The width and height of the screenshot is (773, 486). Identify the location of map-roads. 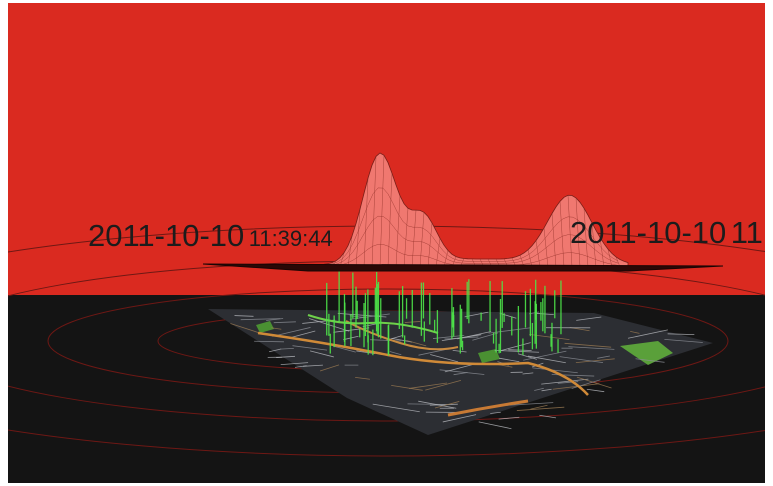
(466, 370).